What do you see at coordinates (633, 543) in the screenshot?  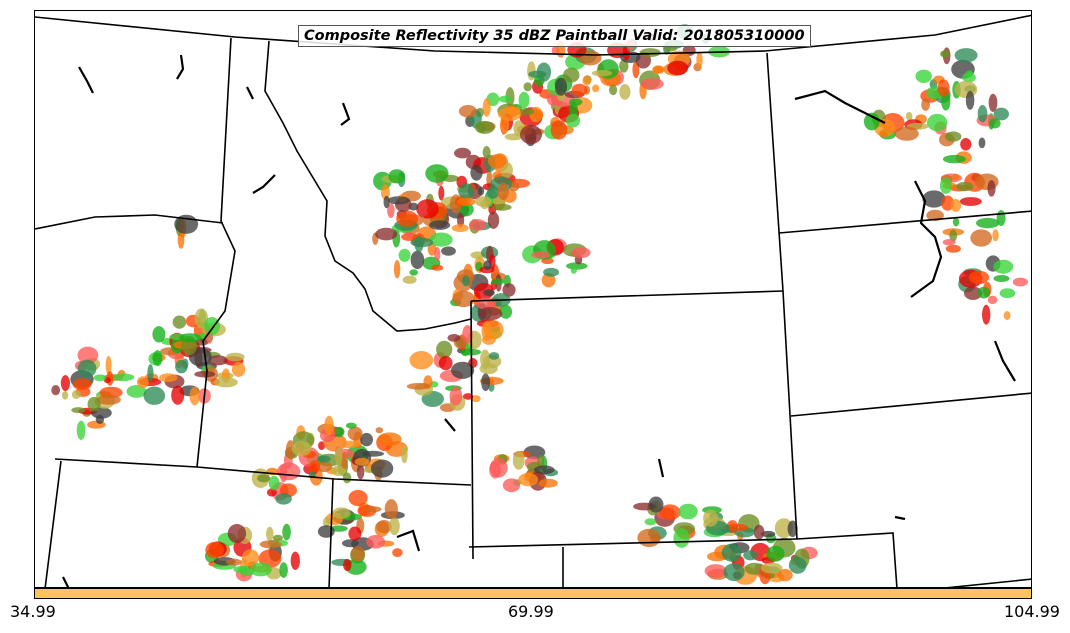 I see `border-wy-south` at bounding box center [633, 543].